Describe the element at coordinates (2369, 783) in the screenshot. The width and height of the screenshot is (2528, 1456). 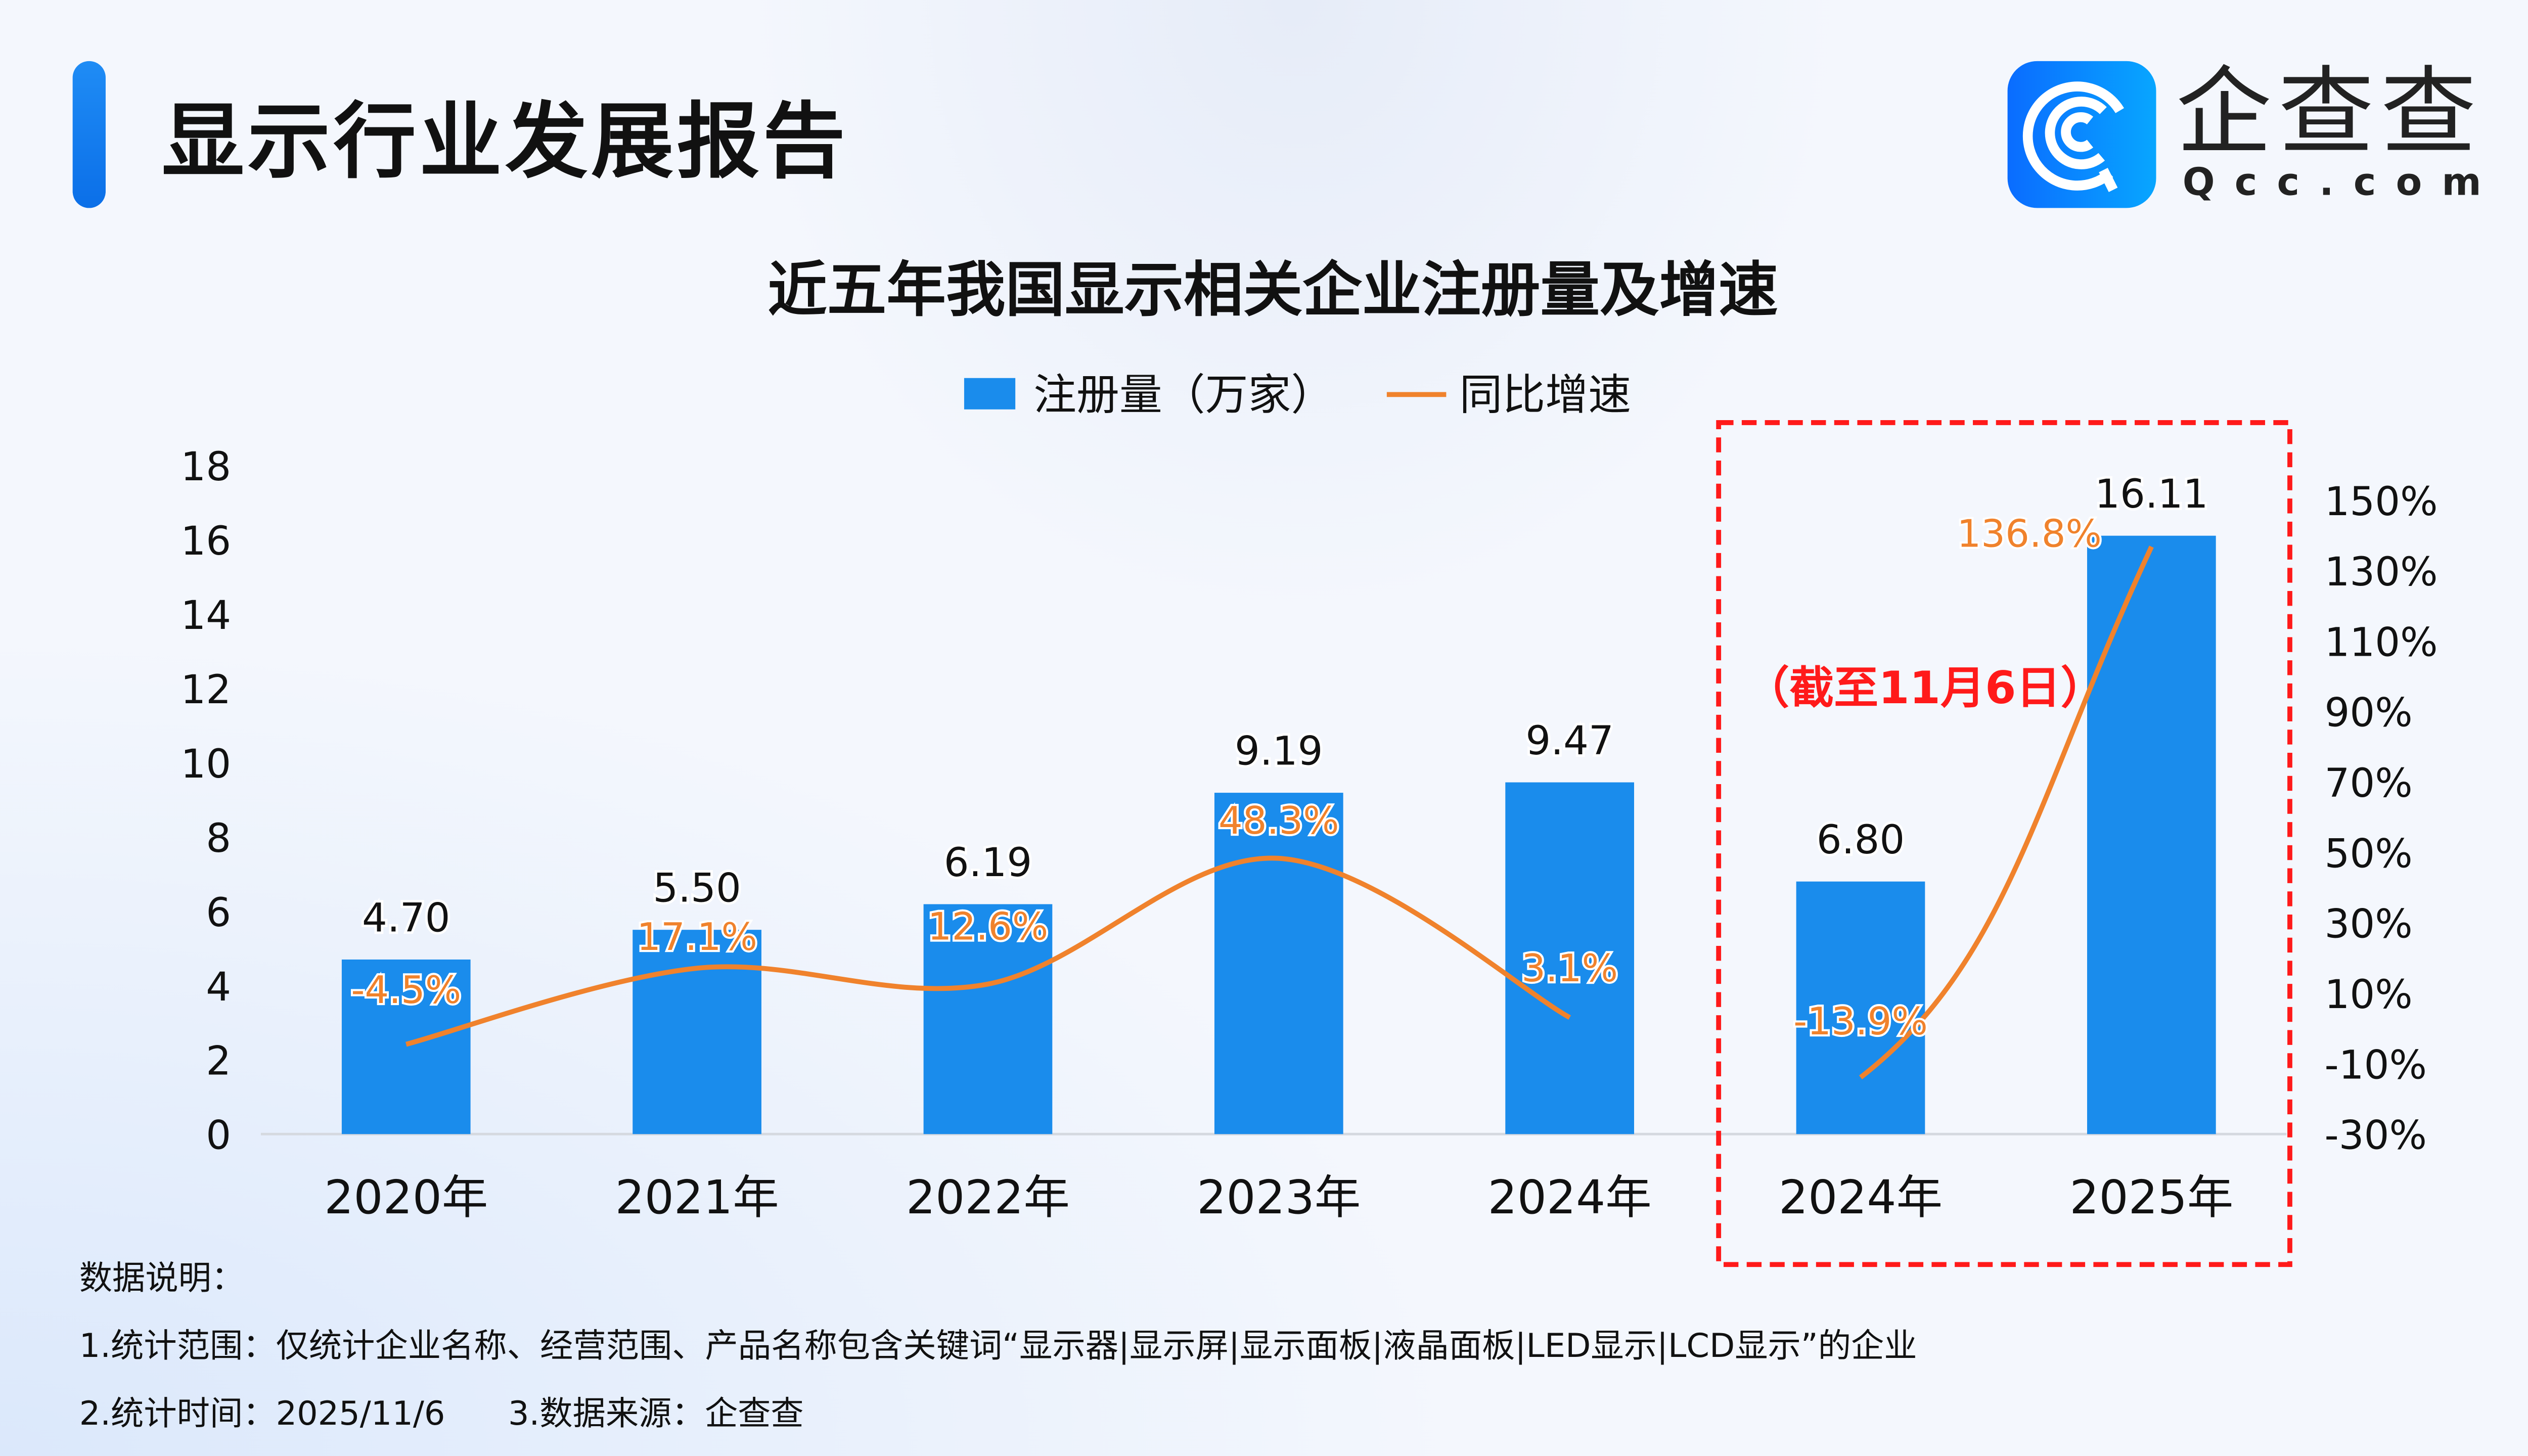
I see `y-right-tick-label: 70%` at that location.